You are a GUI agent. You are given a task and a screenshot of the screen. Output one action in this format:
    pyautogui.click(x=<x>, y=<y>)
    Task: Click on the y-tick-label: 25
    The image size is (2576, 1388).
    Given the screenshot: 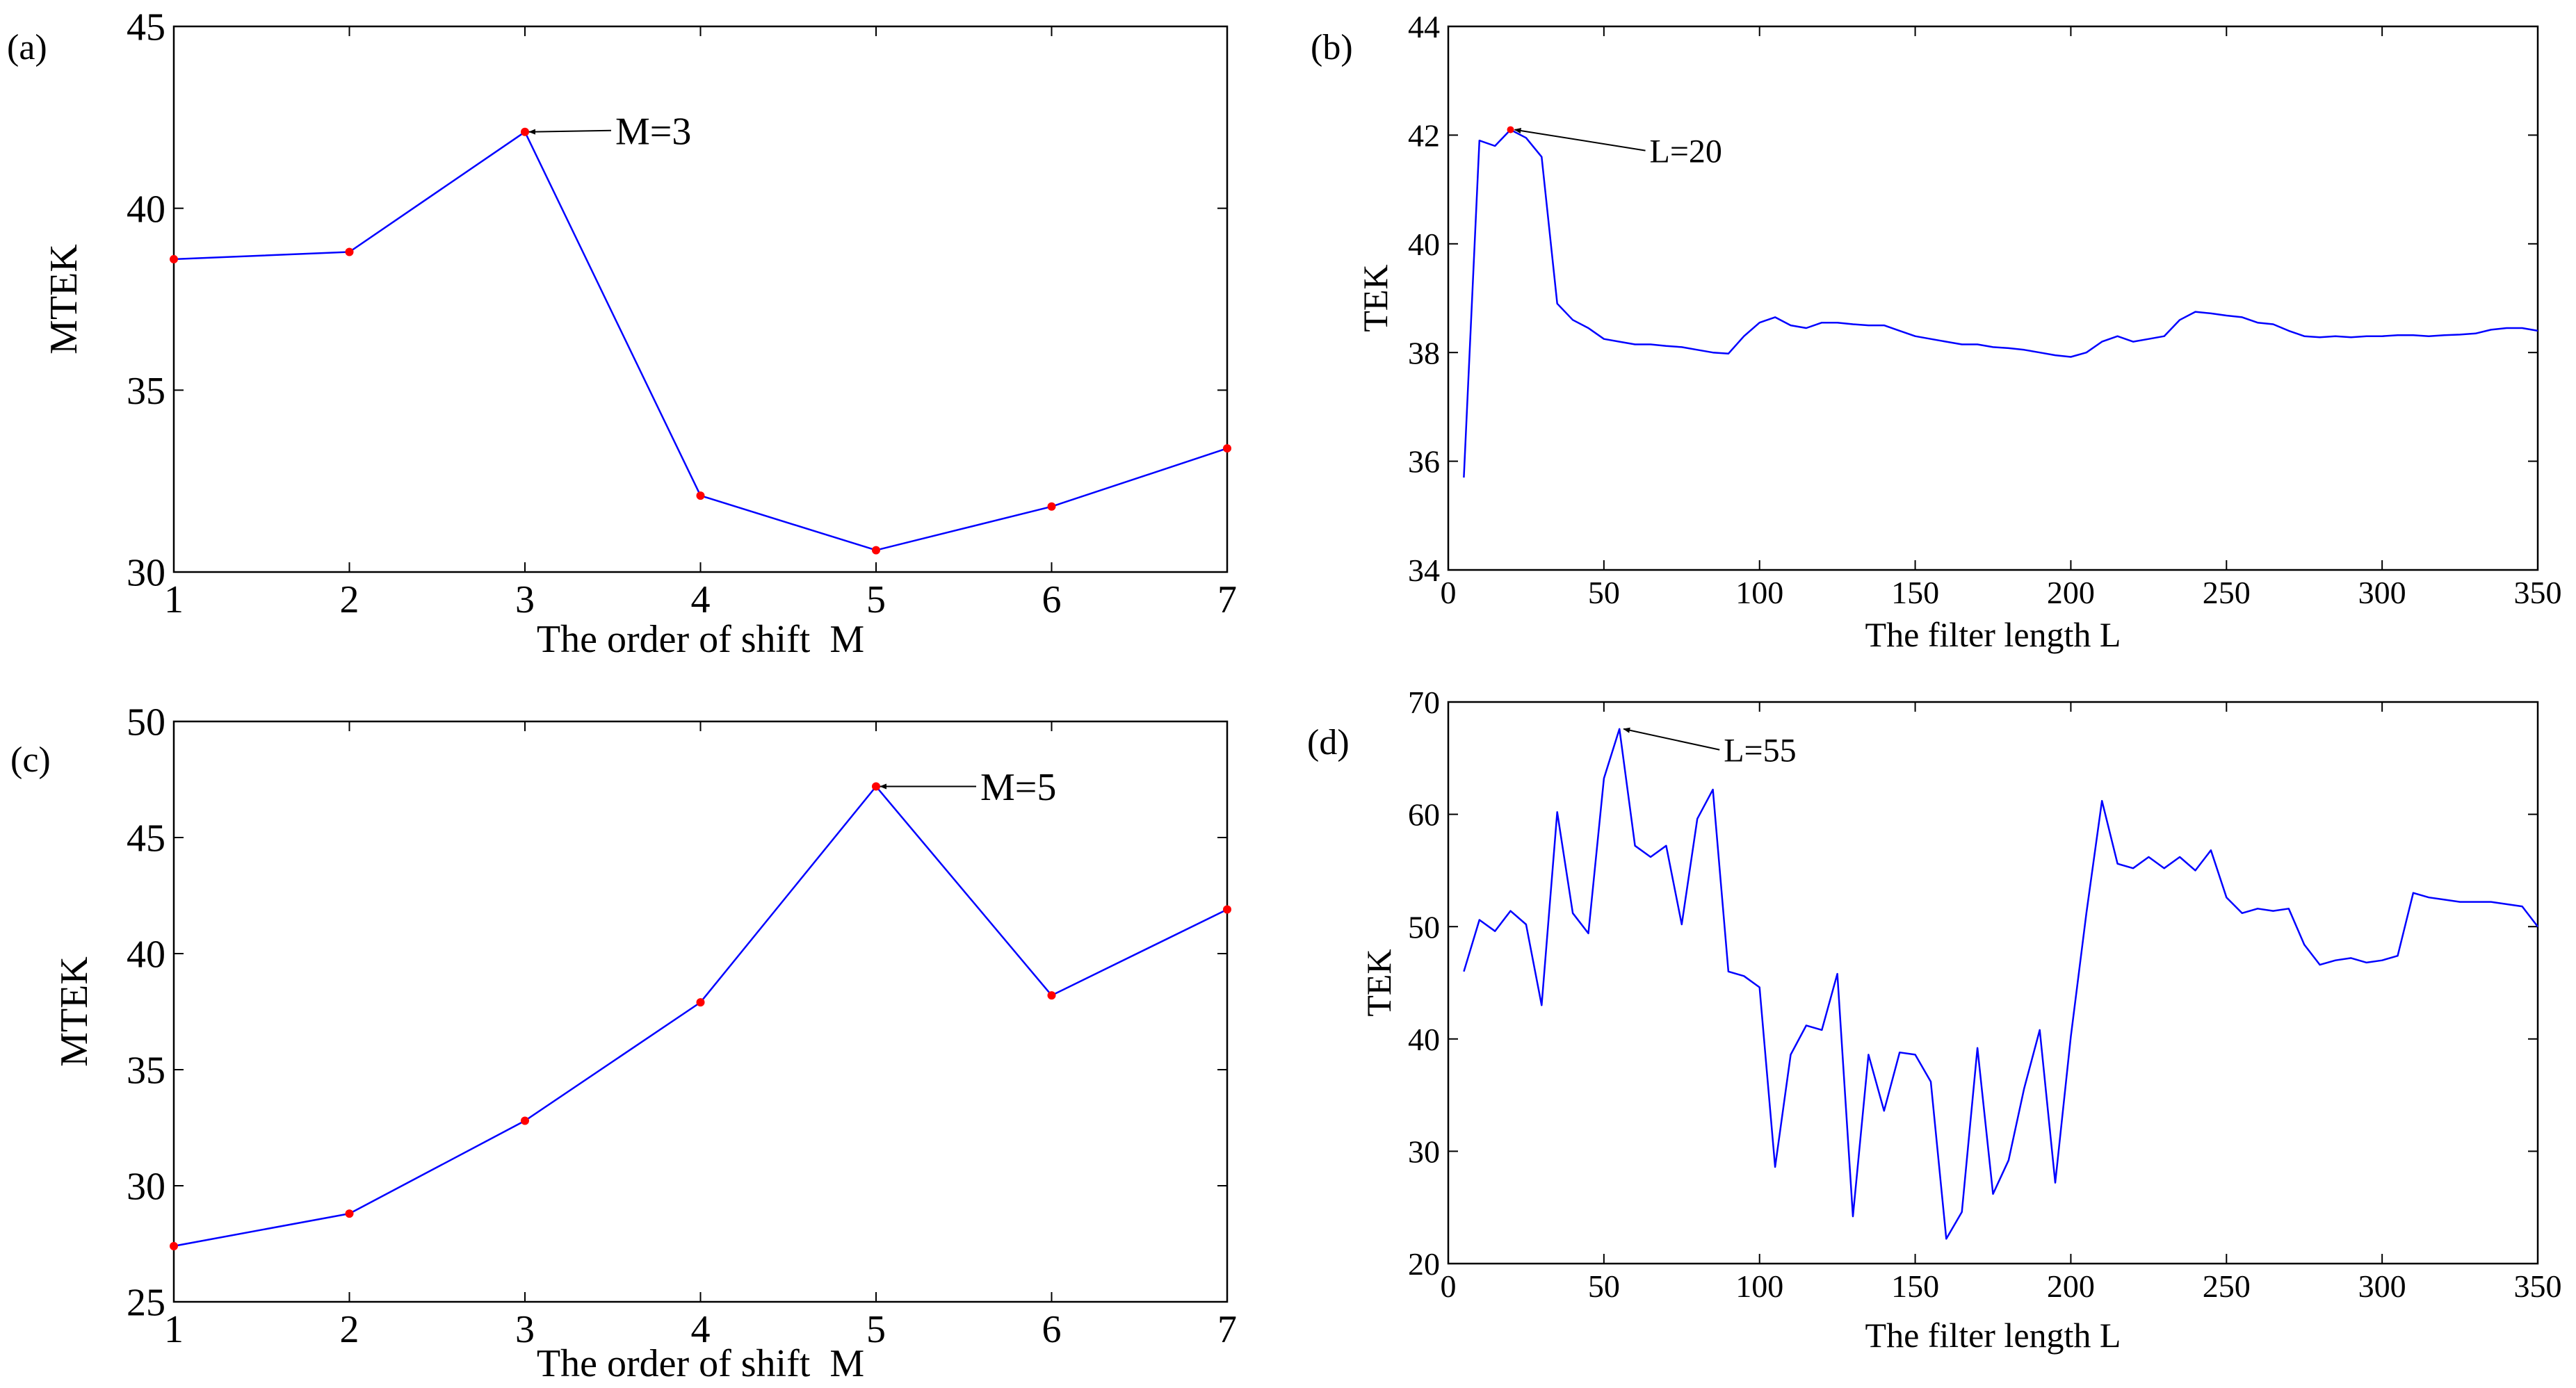 What is the action you would take?
    pyautogui.click(x=146, y=1303)
    